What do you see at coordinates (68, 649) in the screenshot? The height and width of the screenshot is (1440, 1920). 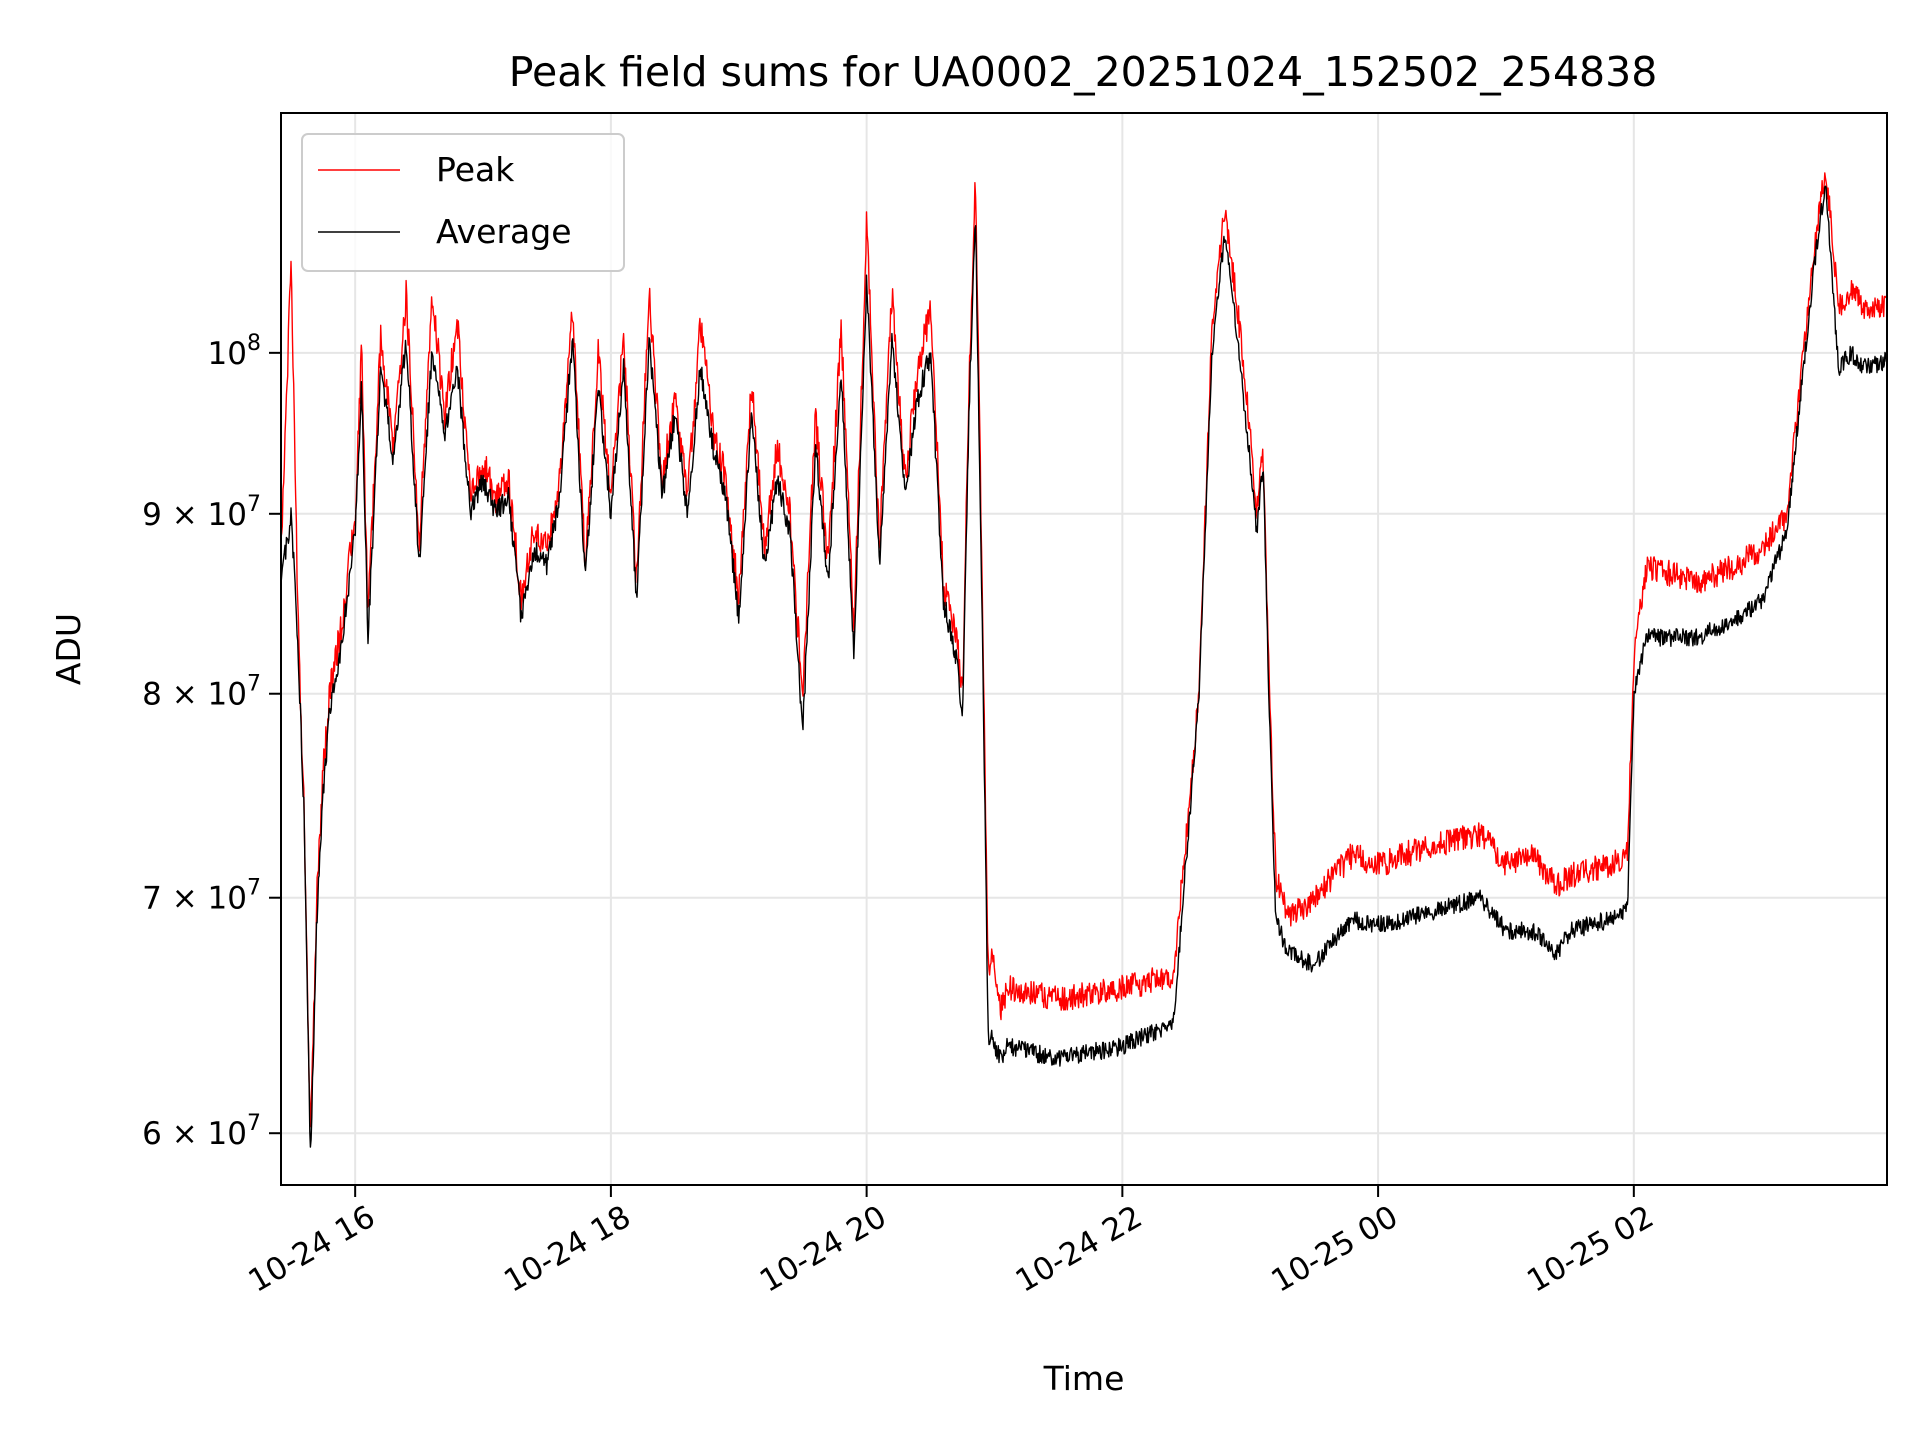 I see `y-axis-label: ADU` at bounding box center [68, 649].